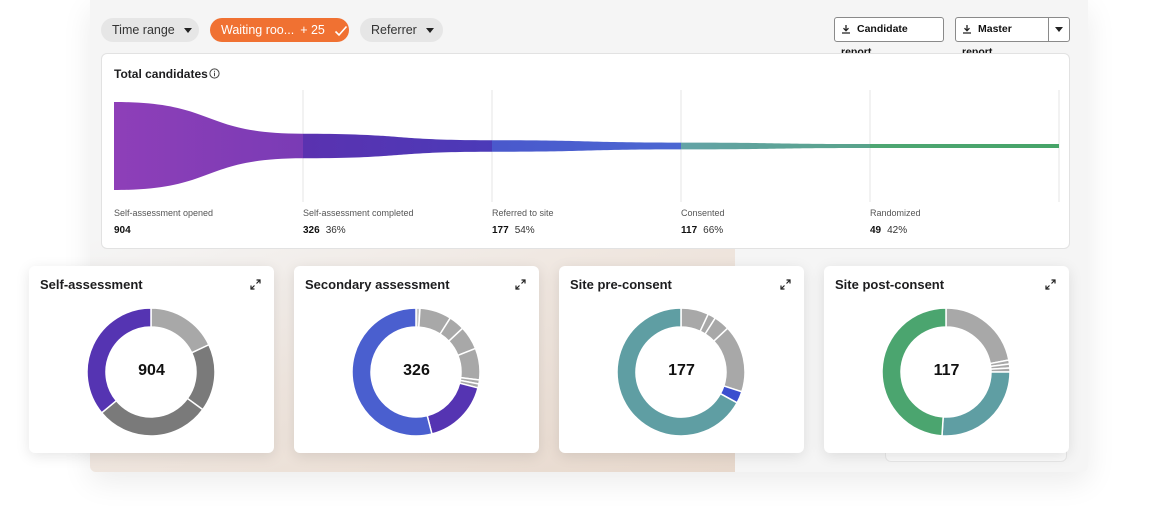 The image size is (1157, 508). Describe the element at coordinates (91, 284) in the screenshot. I see `card-title: Self-assessment` at that location.